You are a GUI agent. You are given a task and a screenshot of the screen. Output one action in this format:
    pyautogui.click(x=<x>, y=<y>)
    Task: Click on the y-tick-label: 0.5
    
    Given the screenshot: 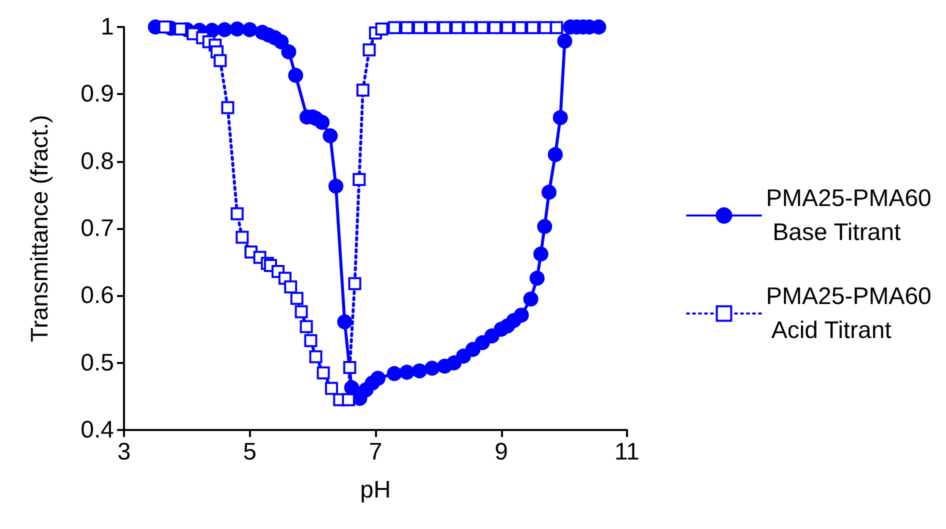 What is the action you would take?
    pyautogui.click(x=97, y=362)
    